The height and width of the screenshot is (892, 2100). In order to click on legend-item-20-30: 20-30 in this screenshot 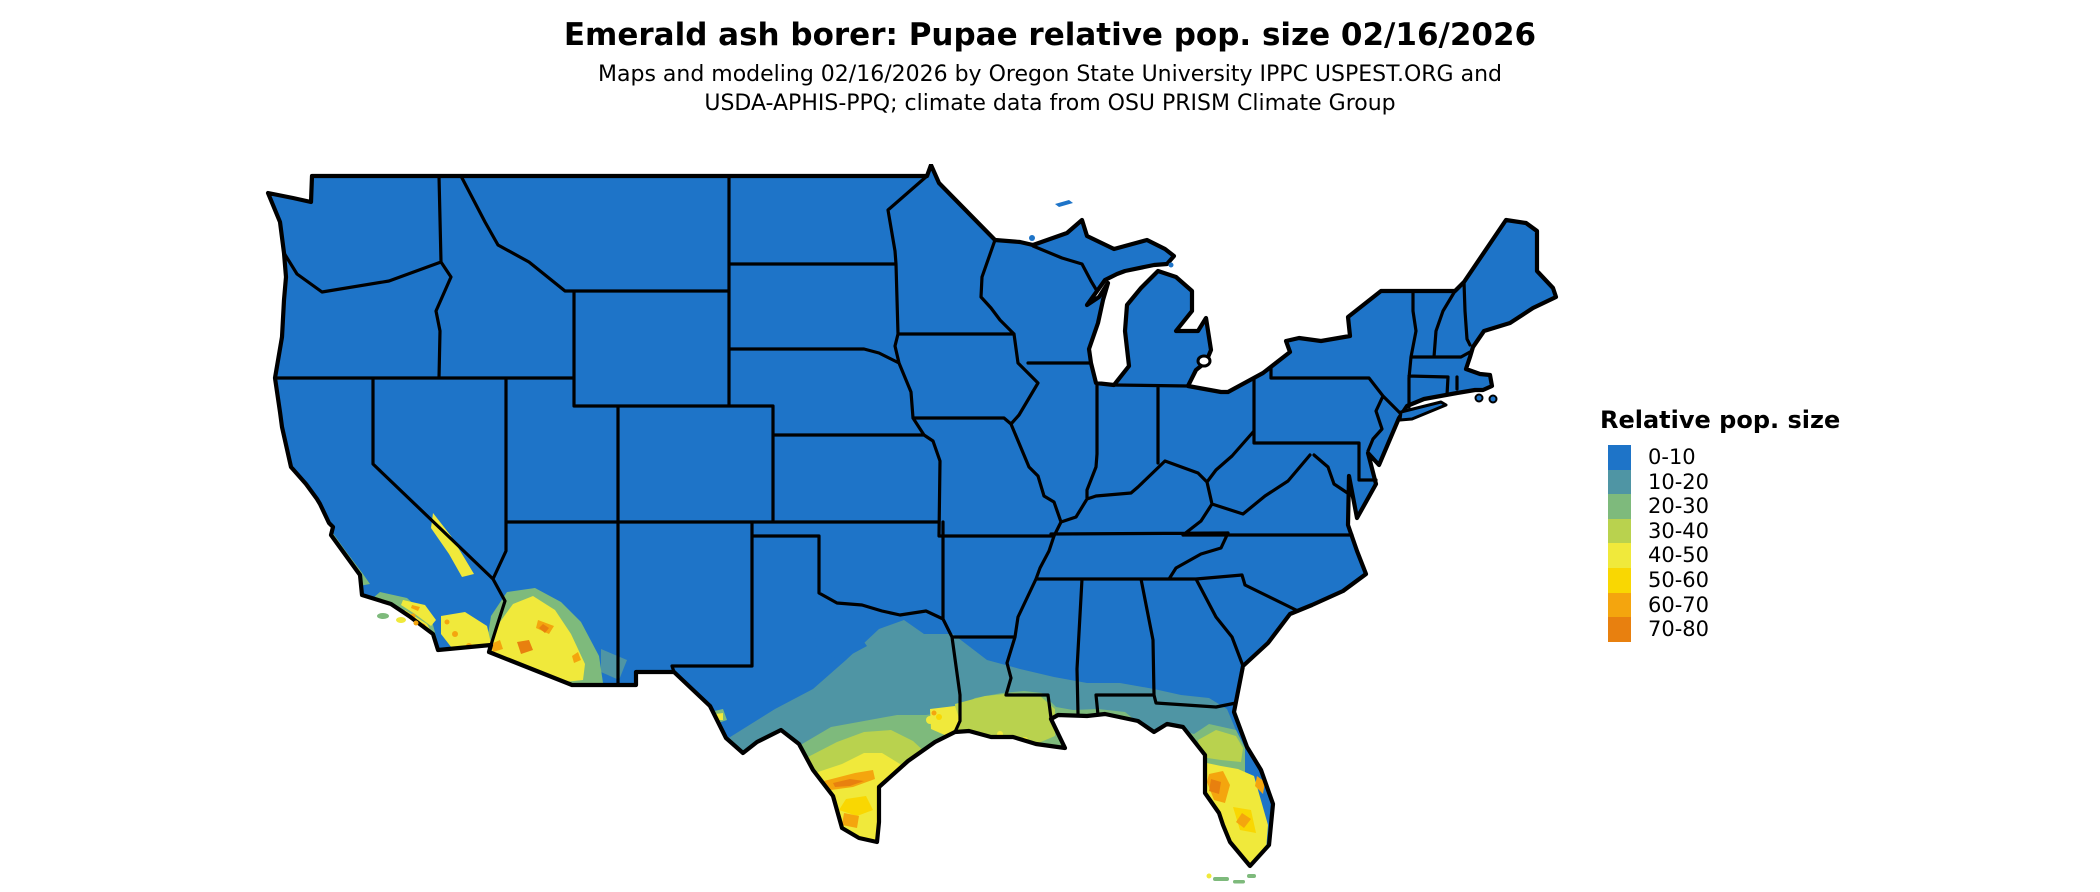, I will do `click(1734, 506)`.